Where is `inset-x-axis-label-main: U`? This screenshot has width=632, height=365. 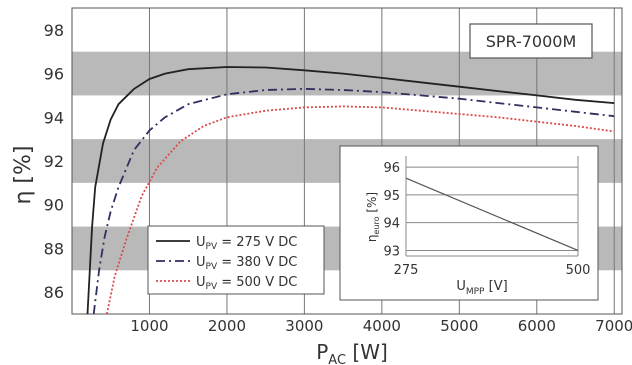 inset-x-axis-label-main: U is located at coordinates (461, 286).